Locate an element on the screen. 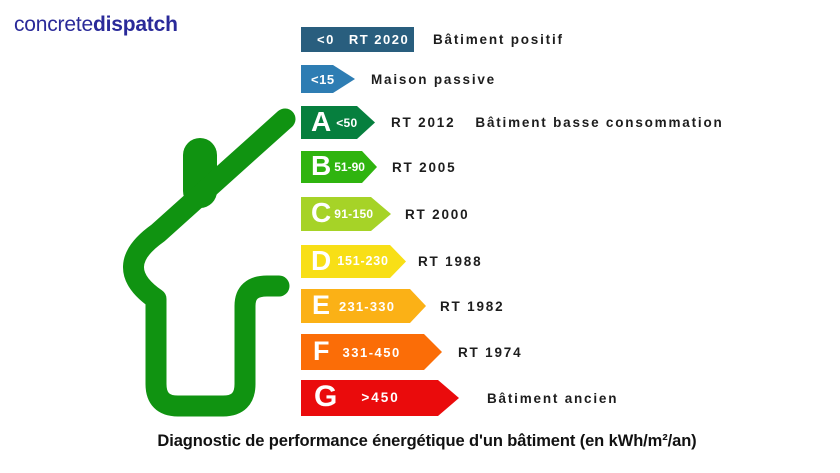 The image size is (840, 473). band-class-letter: B is located at coordinates (321, 165).